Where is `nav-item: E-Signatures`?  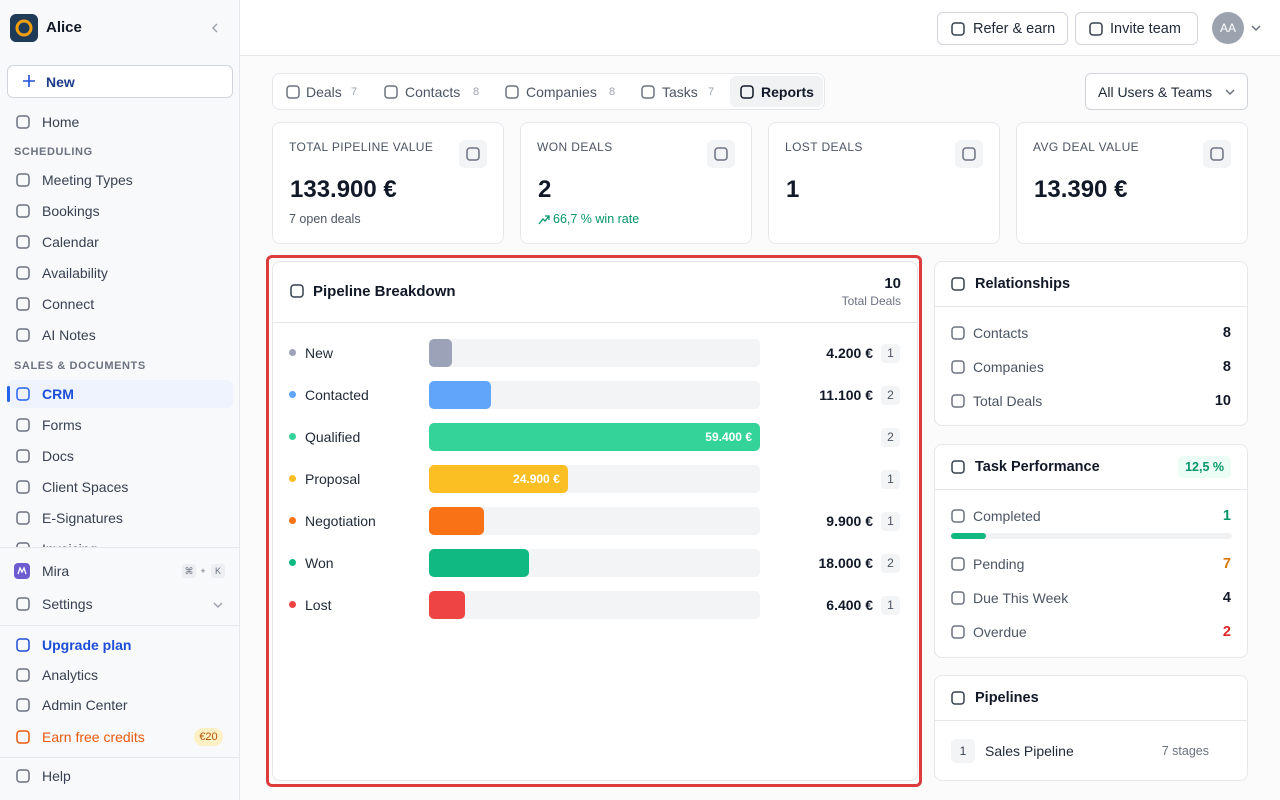
nav-item: E-Signatures is located at coordinates (82, 518).